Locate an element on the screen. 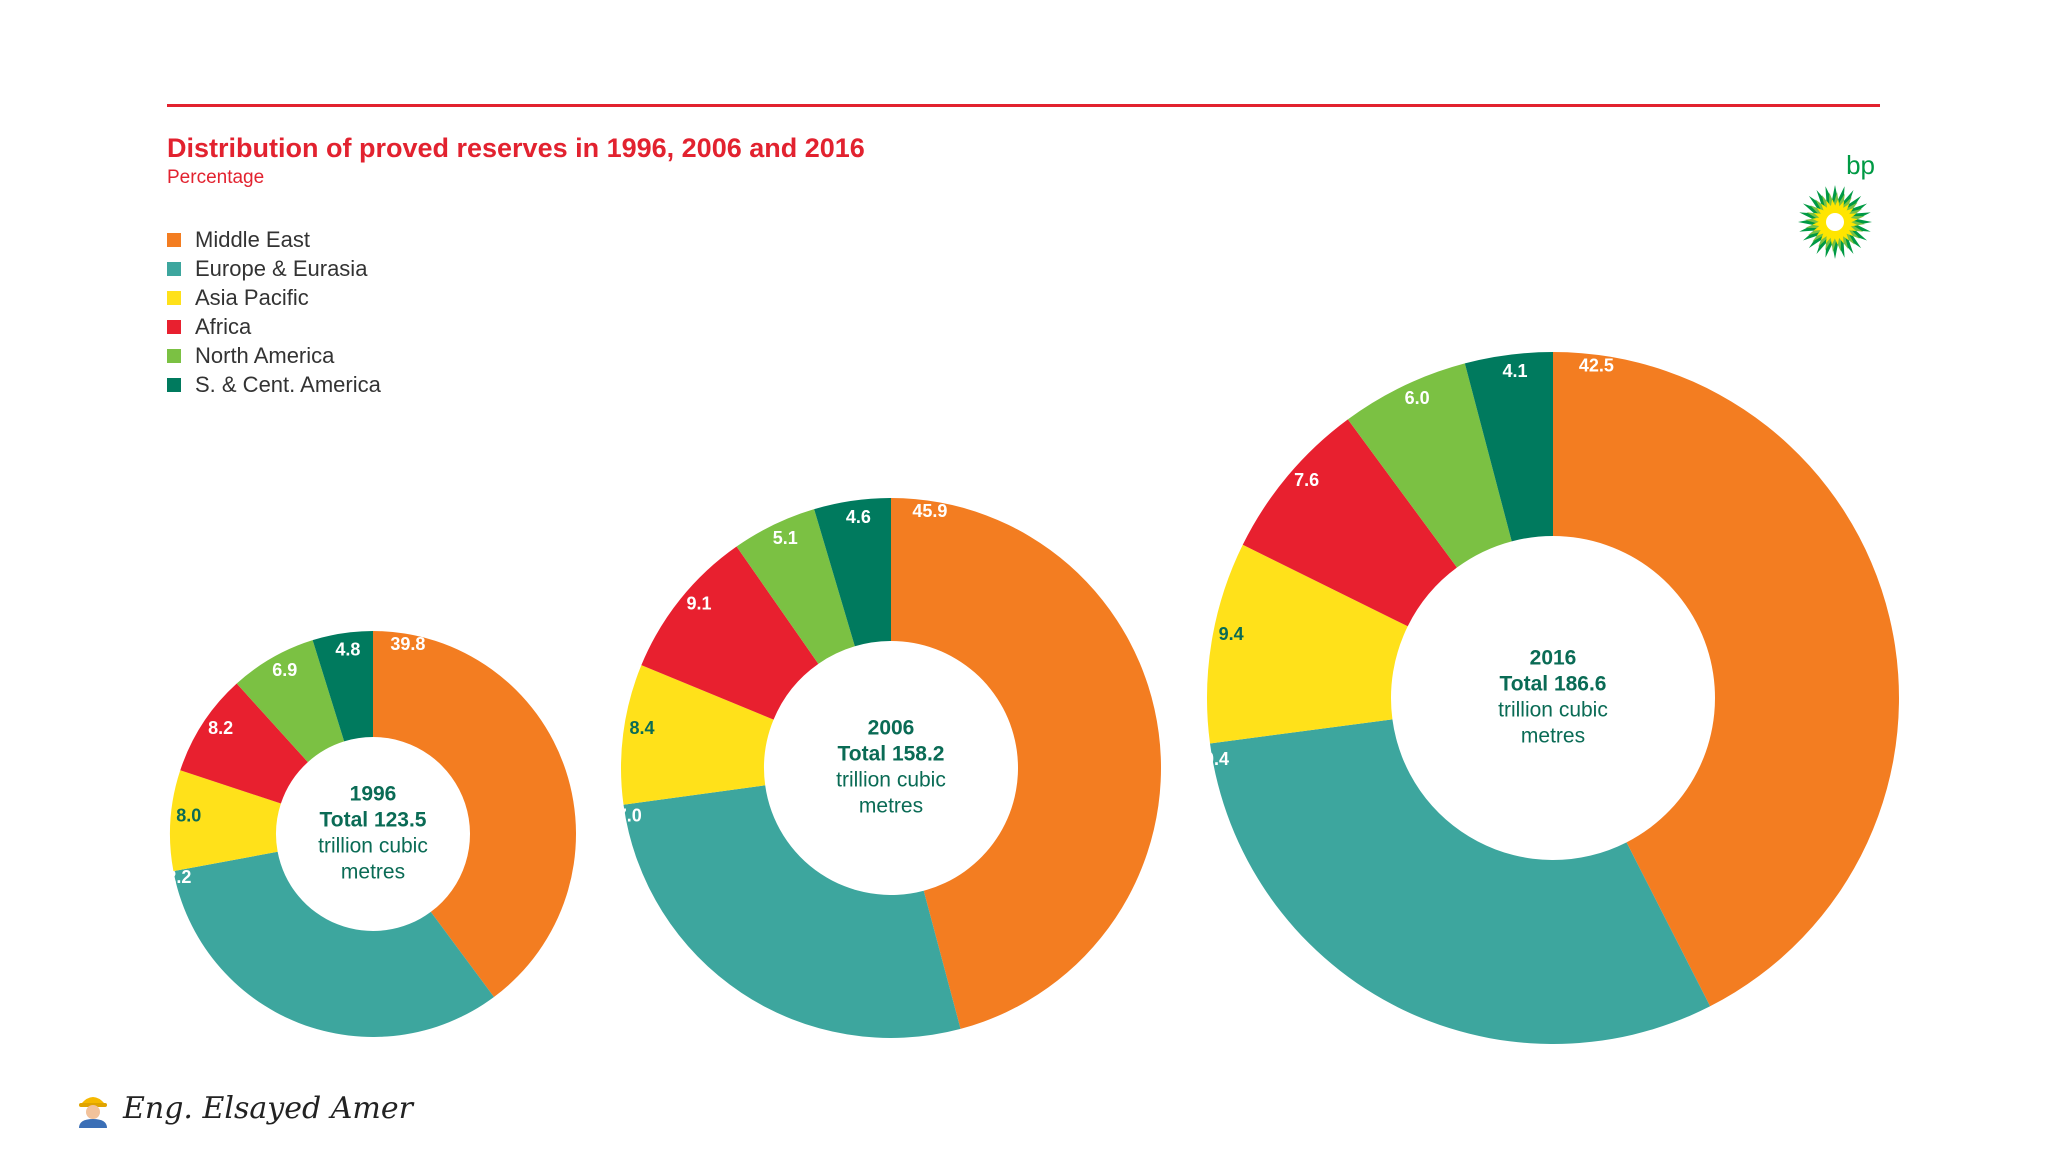 This screenshot has width=2048, height=1152. donut-data-label: 4.1 is located at coordinates (1515, 371).